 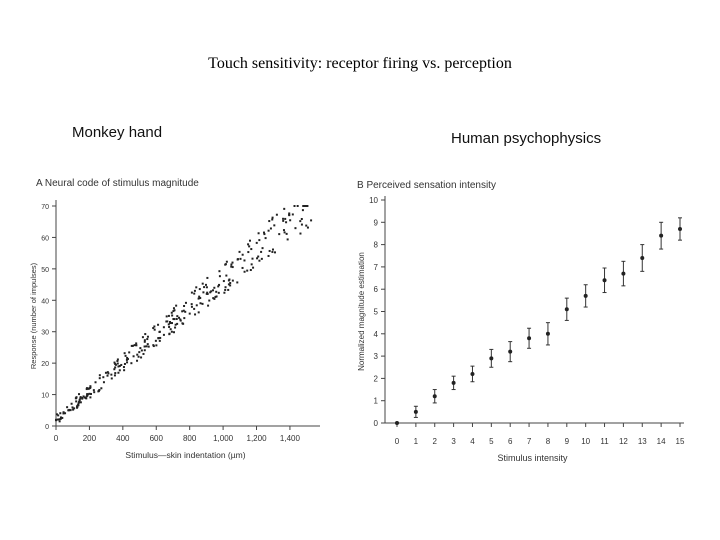 I want to click on chart-a-x-label: Stimulus—skin indentation (µm), so click(x=185, y=455).